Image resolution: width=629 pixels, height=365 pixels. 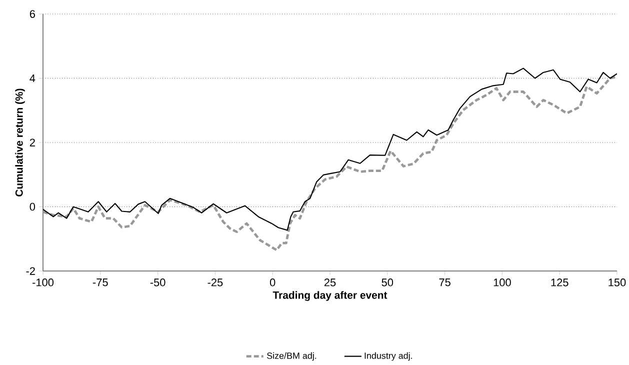 What do you see at coordinates (330, 296) in the screenshot?
I see `x-axis-title: Trading day after event` at bounding box center [330, 296].